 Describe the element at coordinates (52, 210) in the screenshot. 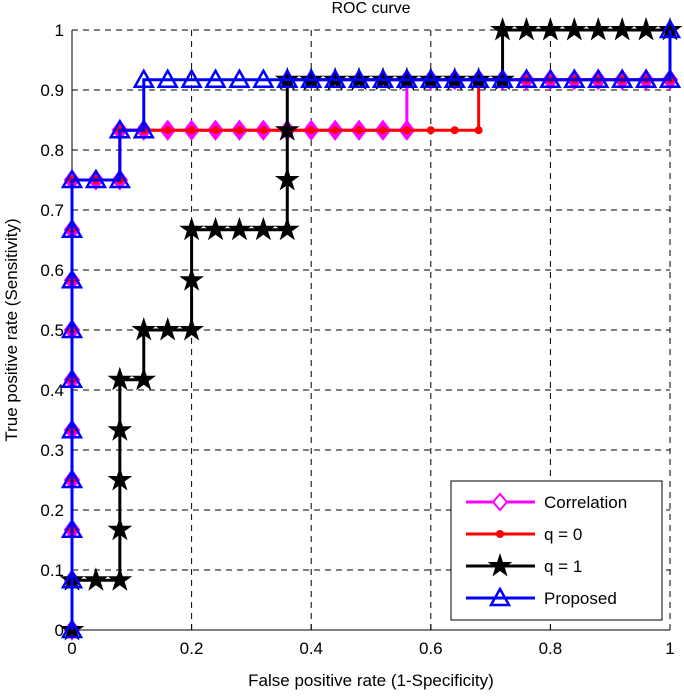

I see `y-tick-label: 0.7` at that location.